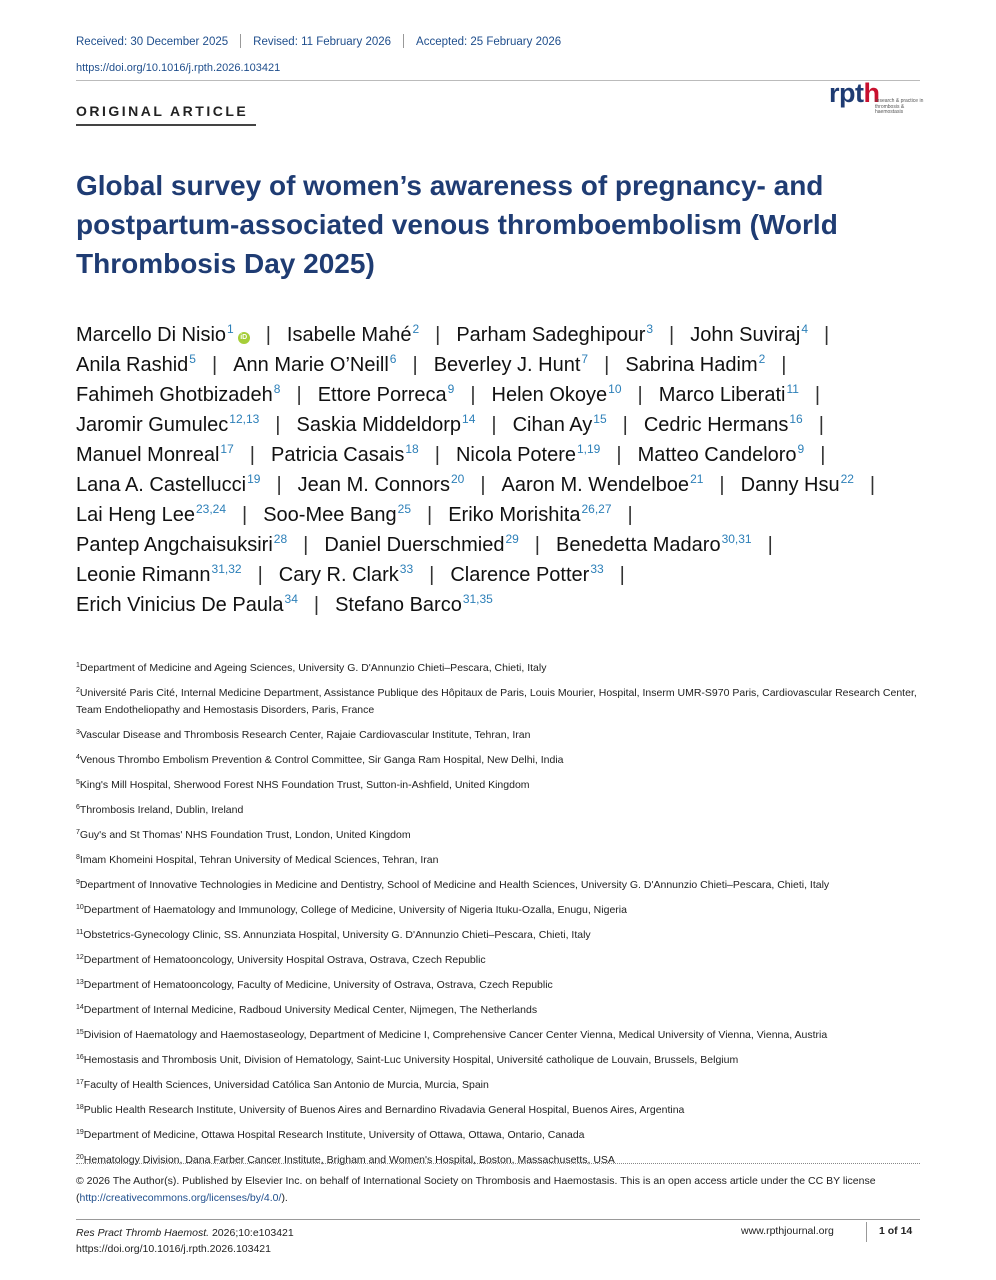  I want to click on author-name: Ann Marie O’Neill6, so click(314, 365).